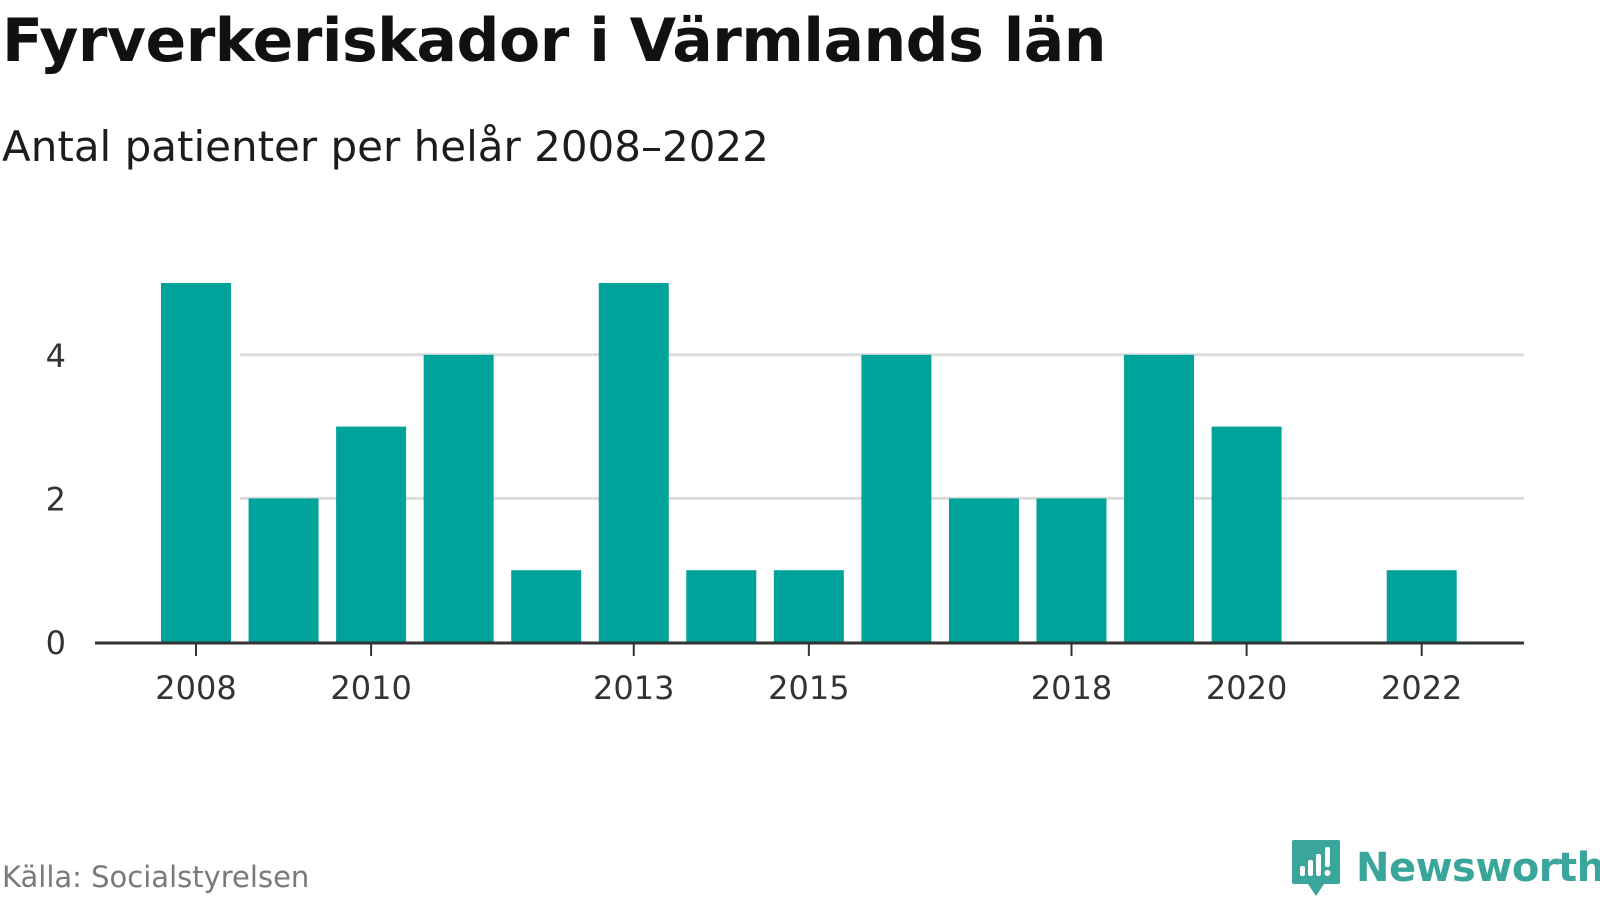 This screenshot has height=900, width=1600. What do you see at coordinates (56, 643) in the screenshot?
I see `y-tick-label-0: 0` at bounding box center [56, 643].